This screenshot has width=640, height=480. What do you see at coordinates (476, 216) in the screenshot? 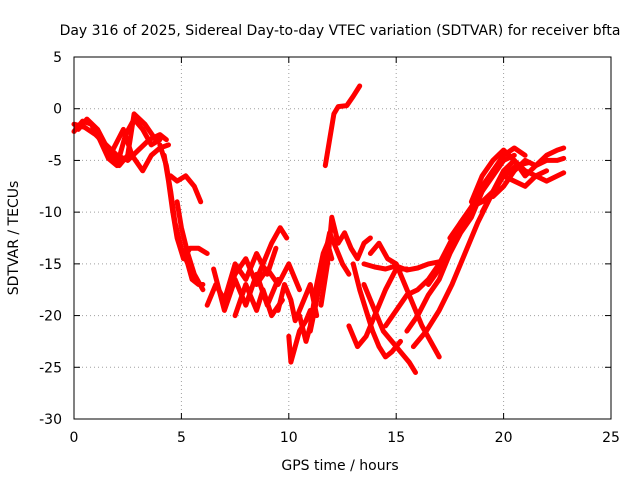
I see `series-trace-sat-ab` at bounding box center [476, 216].